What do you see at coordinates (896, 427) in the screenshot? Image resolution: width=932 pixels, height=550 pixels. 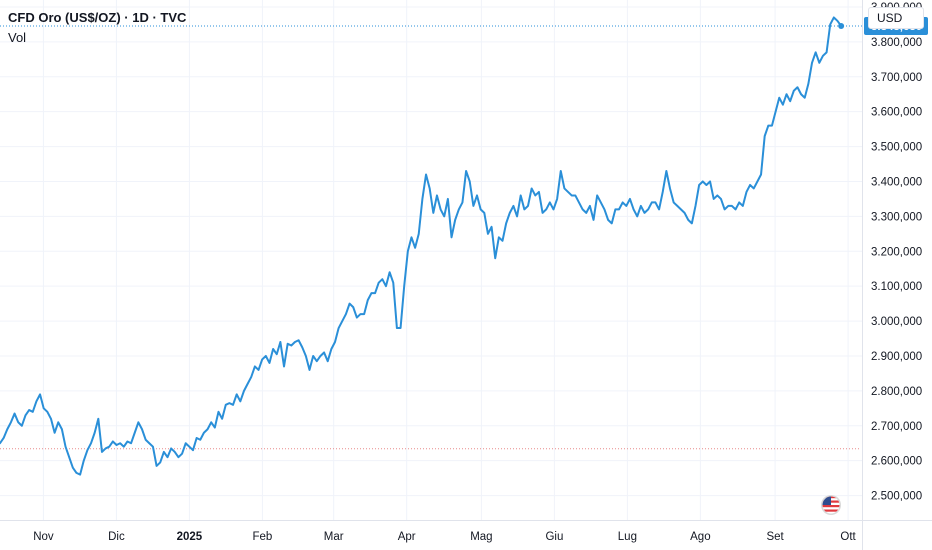 I see `y-tick-label-2: 2.700,000` at bounding box center [896, 427].